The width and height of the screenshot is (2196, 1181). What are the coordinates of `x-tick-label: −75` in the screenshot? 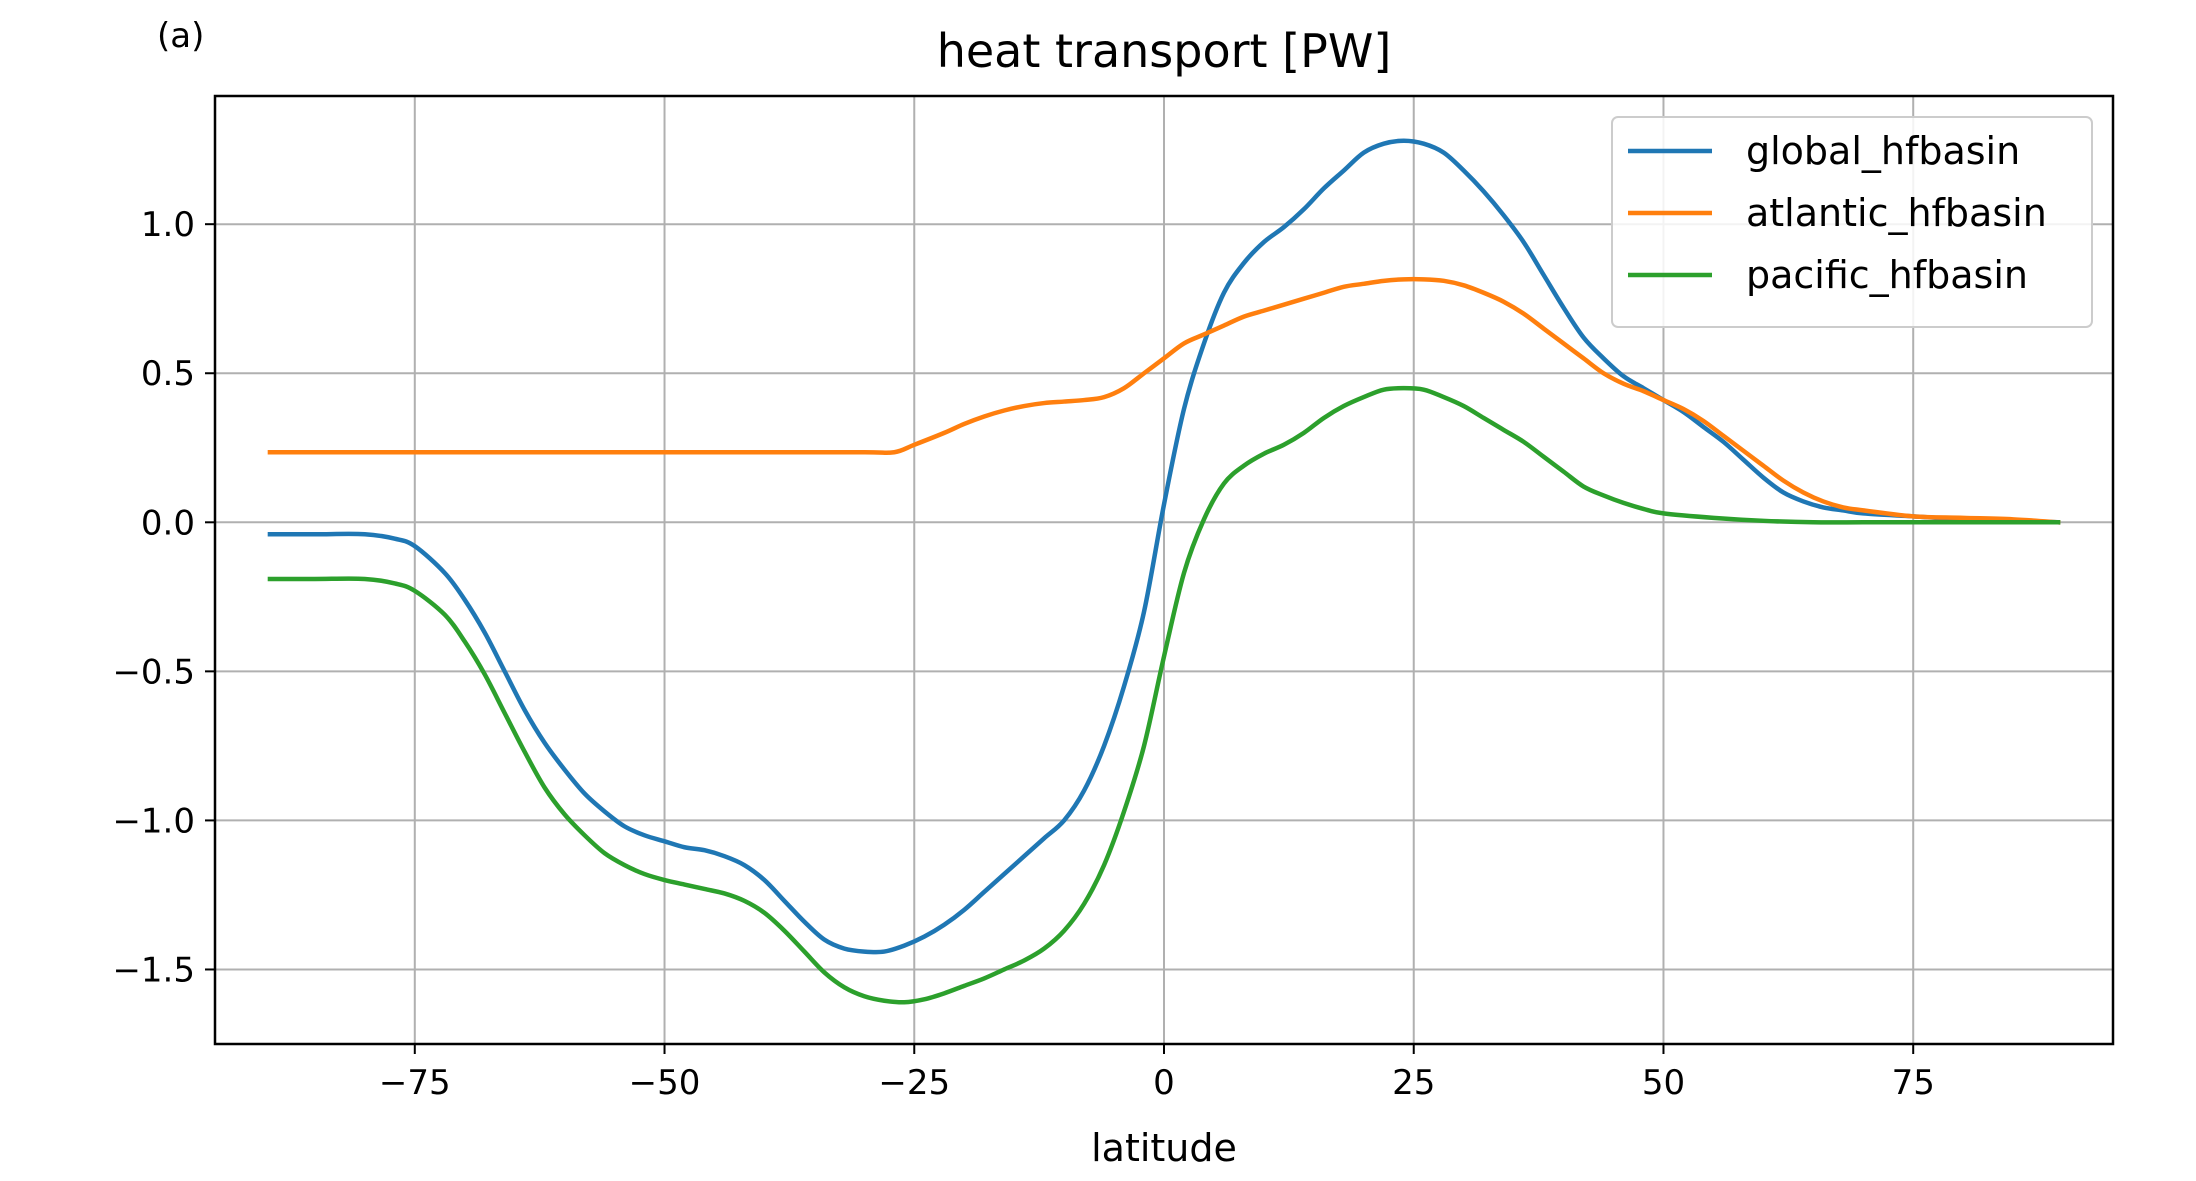 It's located at (415, 1083).